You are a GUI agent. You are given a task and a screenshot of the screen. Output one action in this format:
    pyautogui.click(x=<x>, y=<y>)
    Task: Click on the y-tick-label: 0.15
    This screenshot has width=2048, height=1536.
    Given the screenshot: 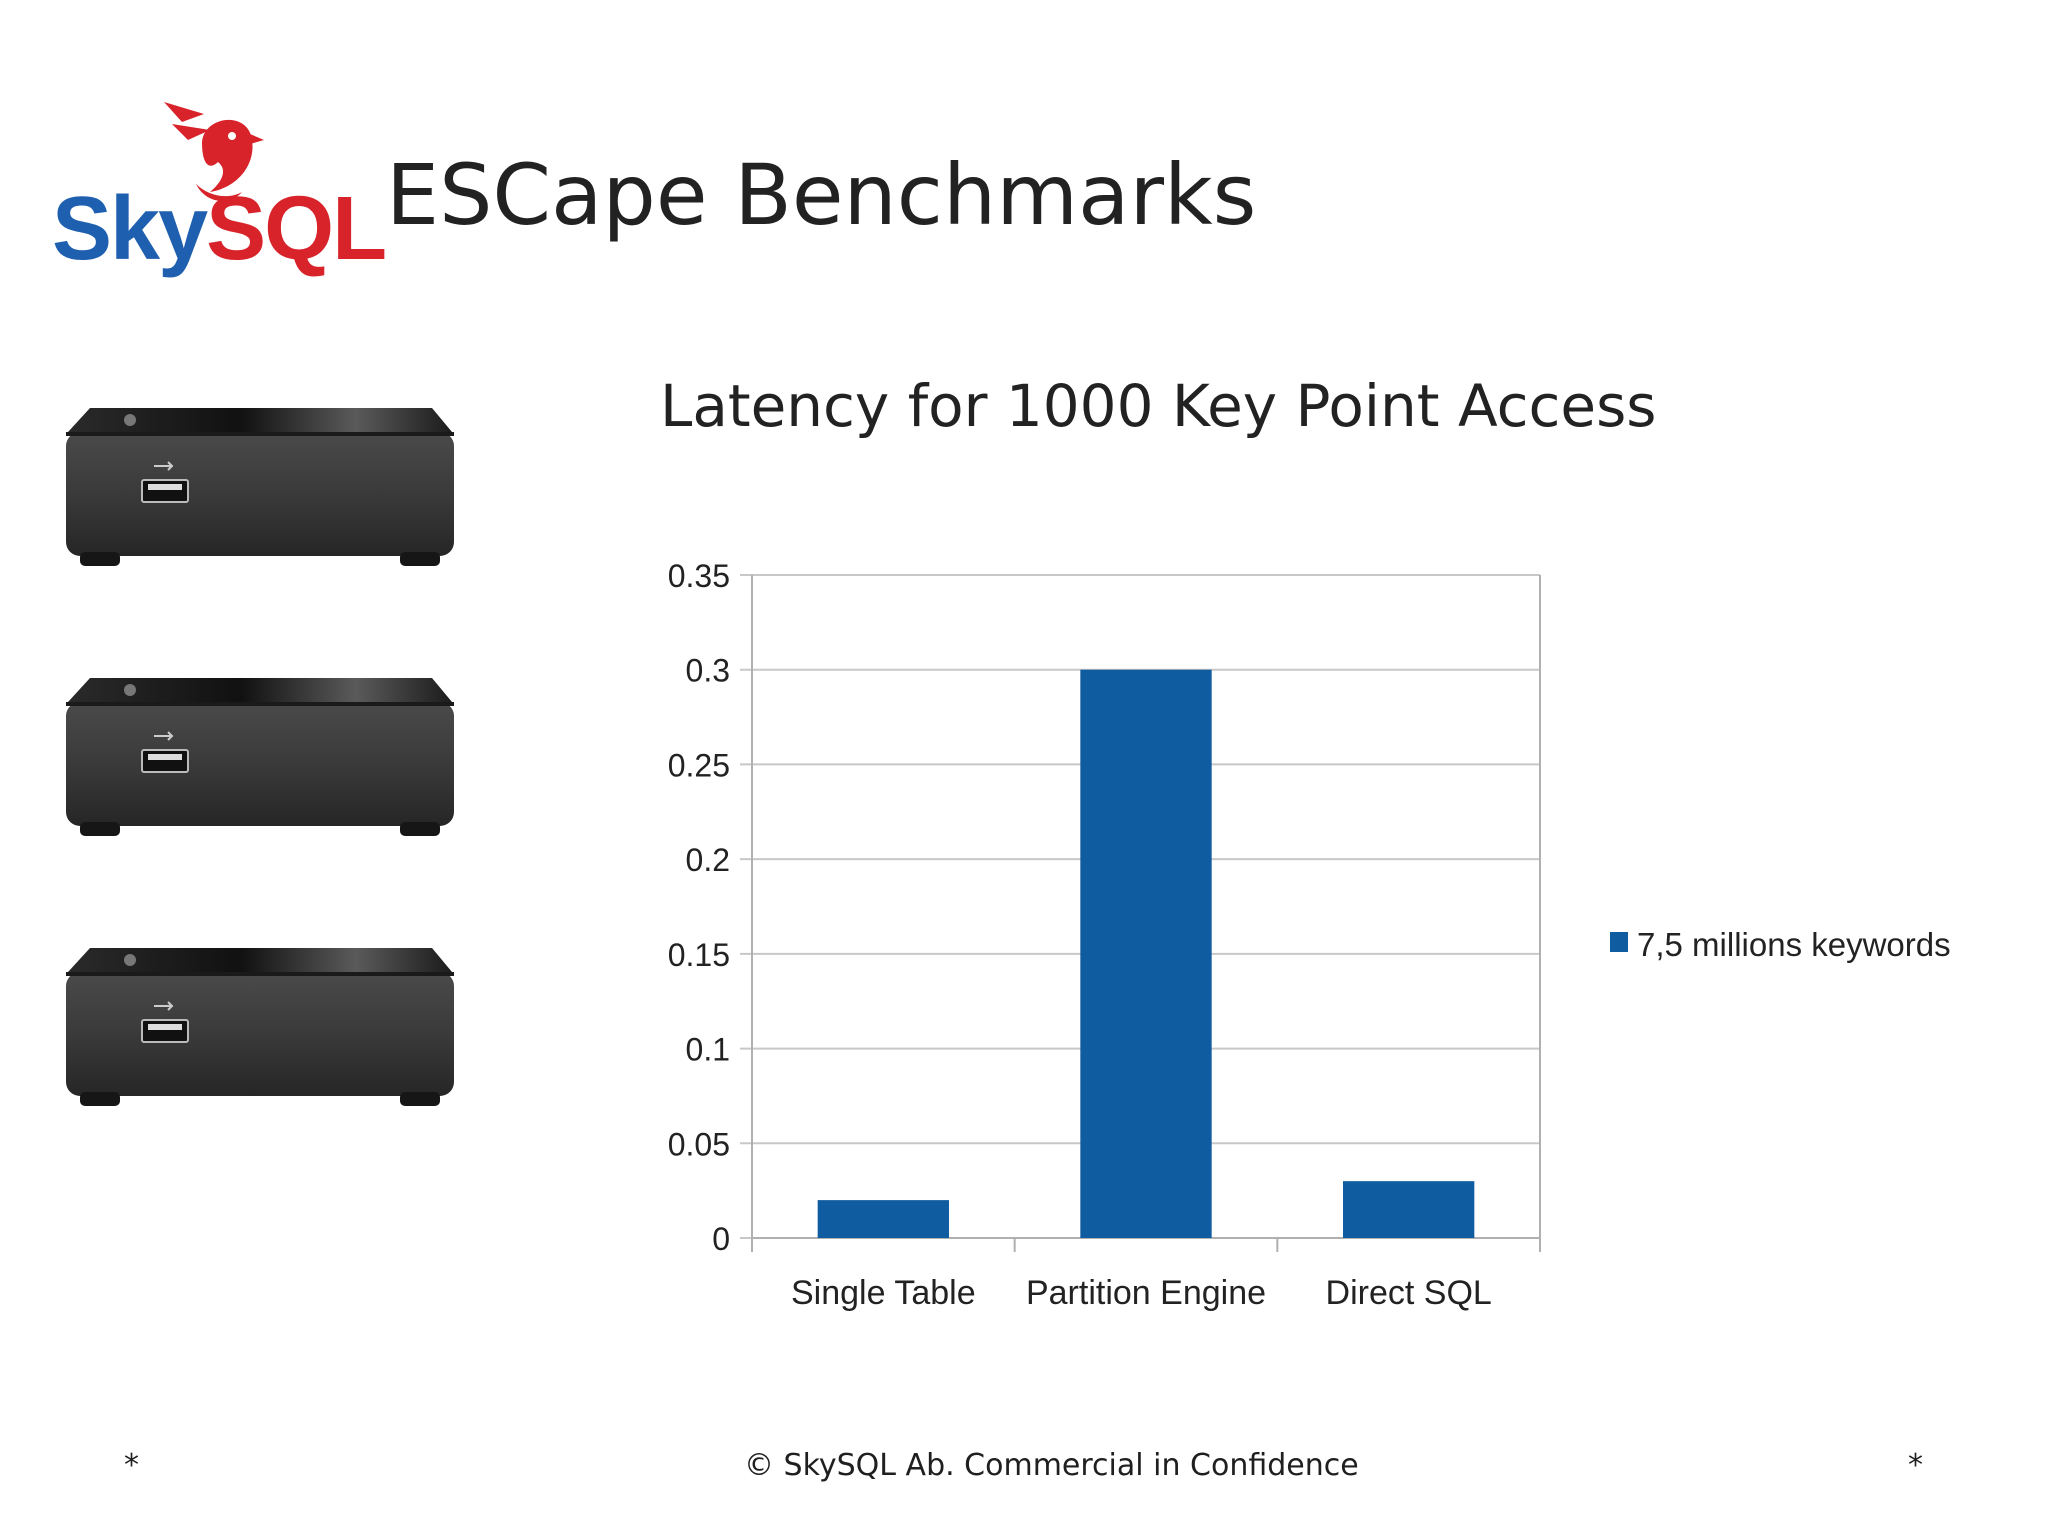 What is the action you would take?
    pyautogui.click(x=699, y=955)
    